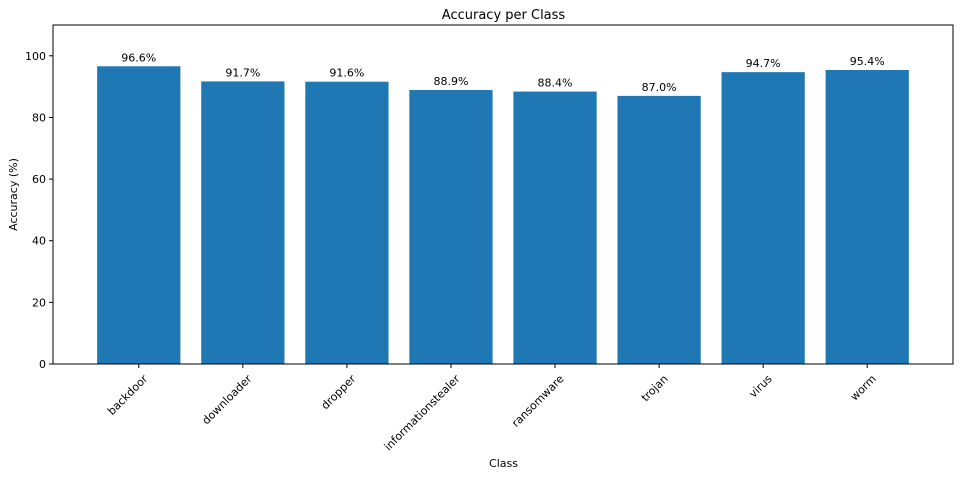  What do you see at coordinates (504, 15) in the screenshot?
I see `chart-title: Accuracy per Class` at bounding box center [504, 15].